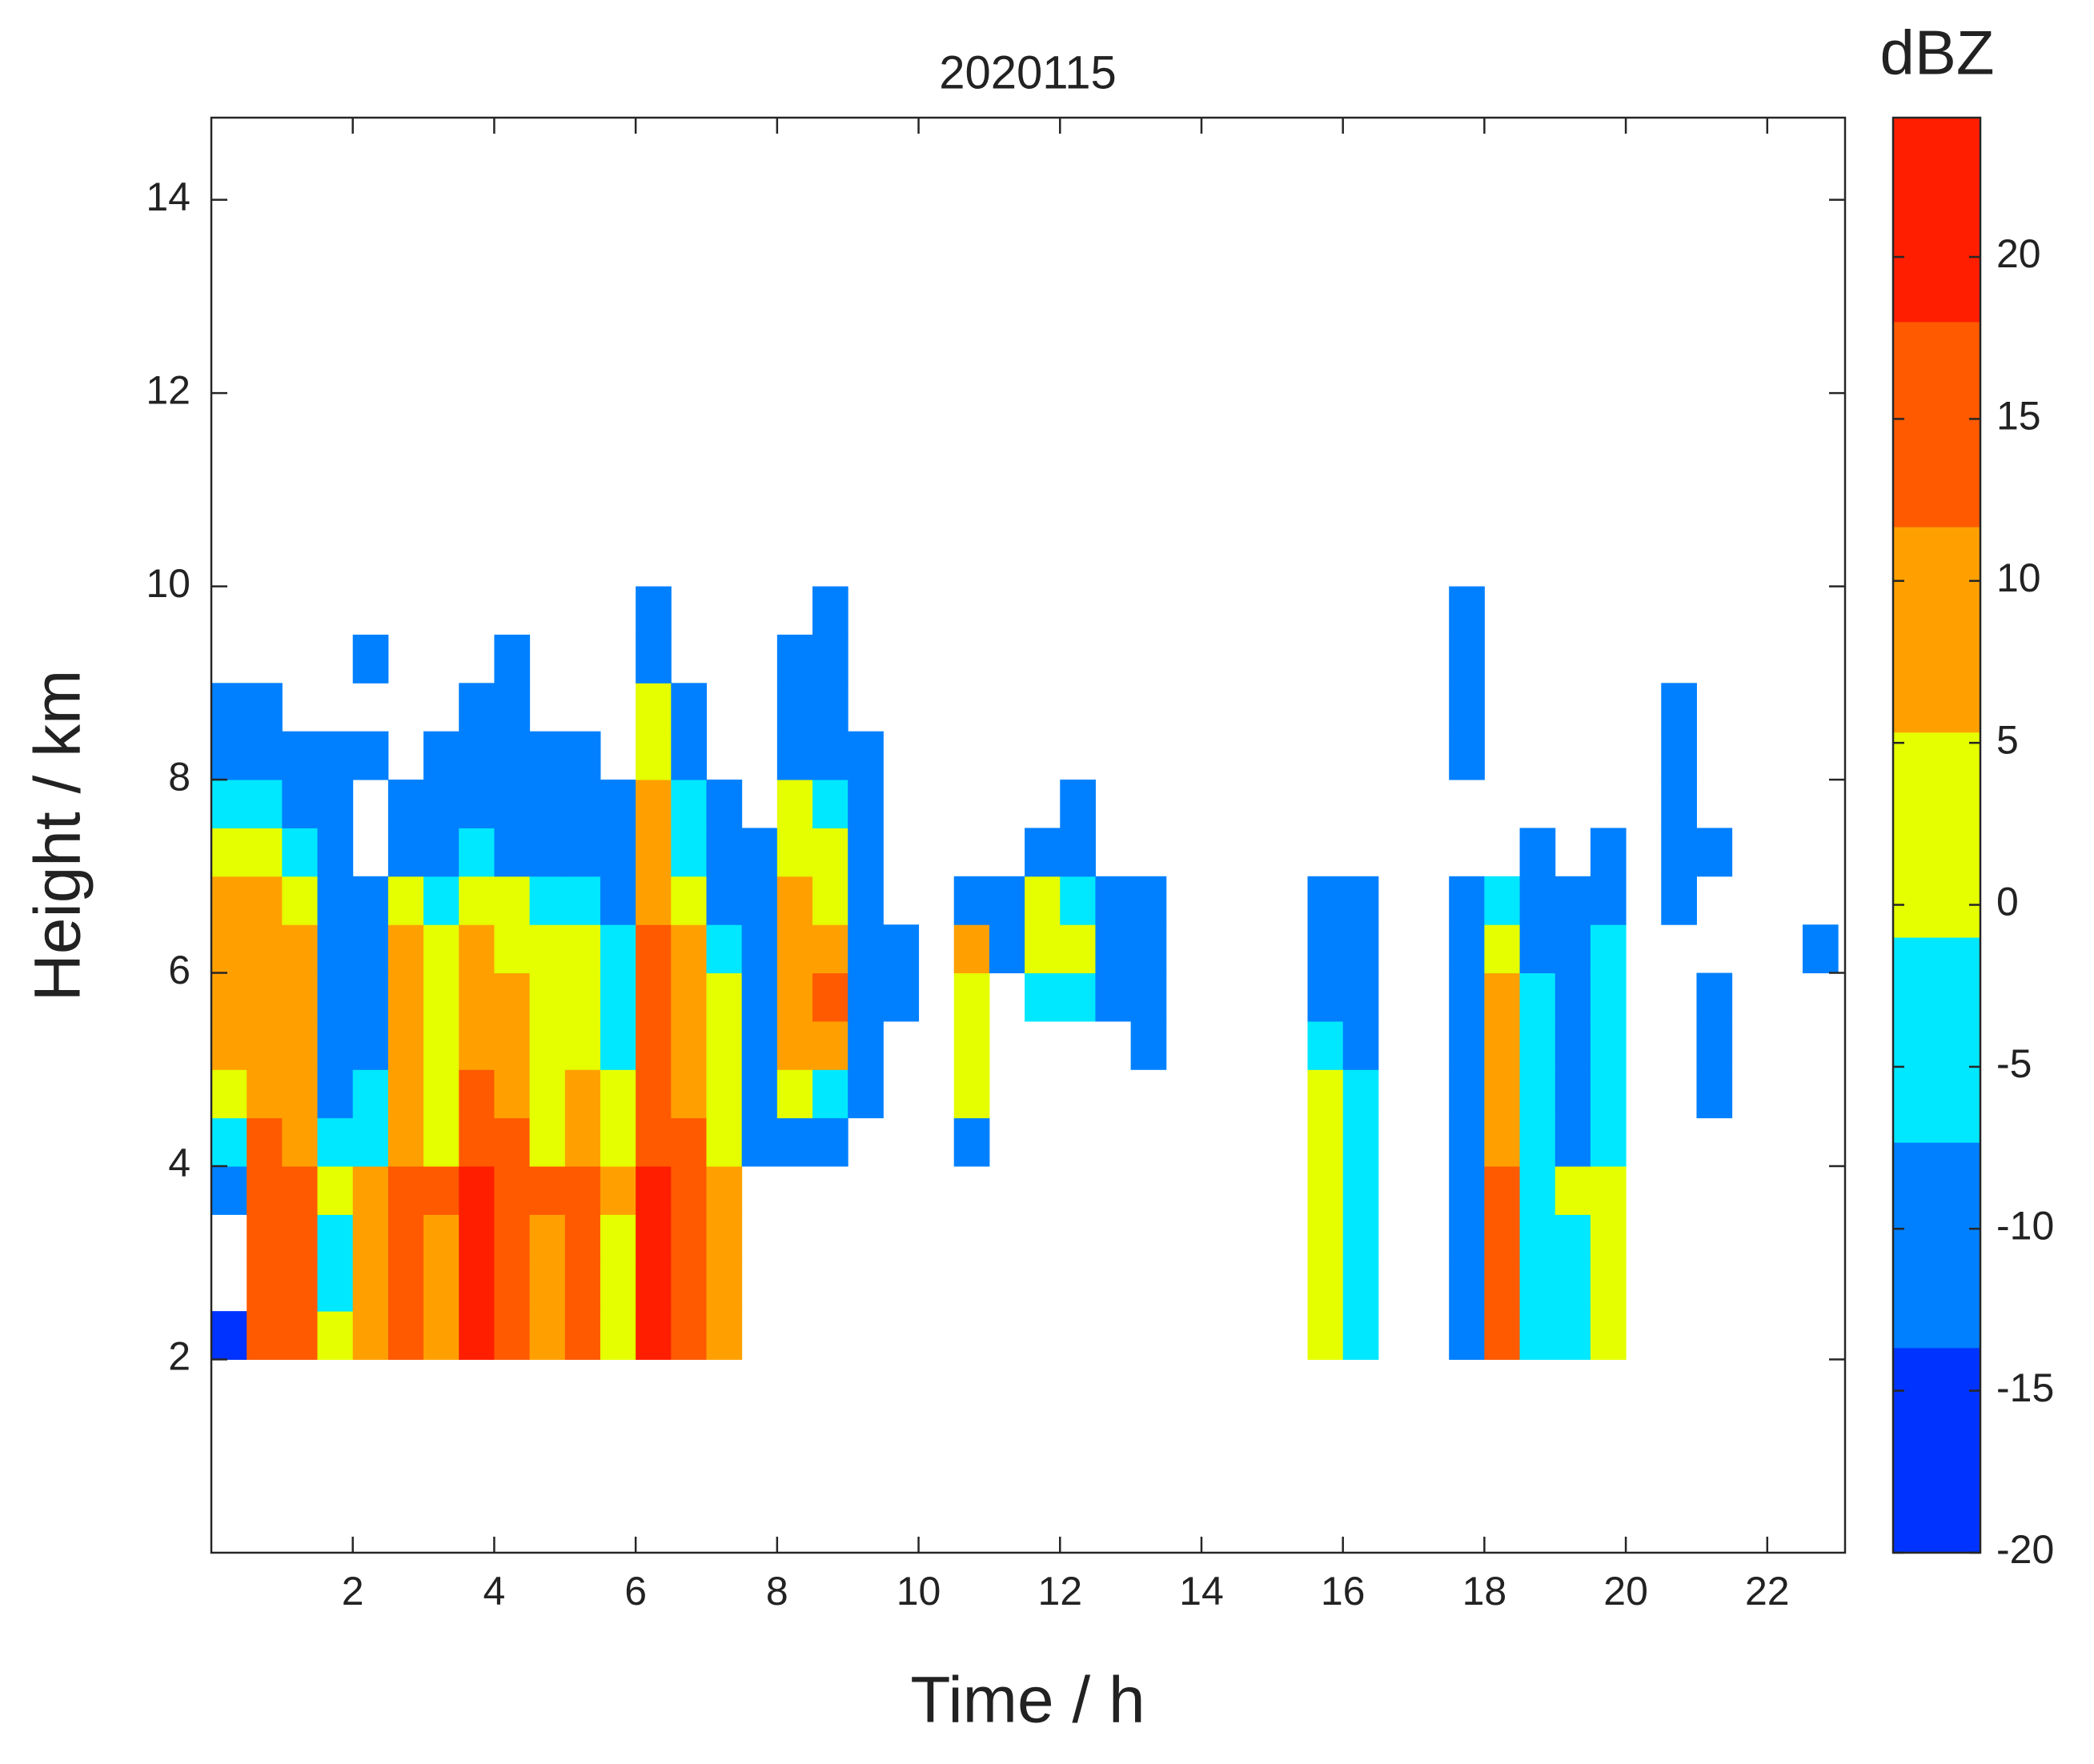 The image size is (2094, 1764). I want to click on x-tick-label: 22, so click(1767, 1591).